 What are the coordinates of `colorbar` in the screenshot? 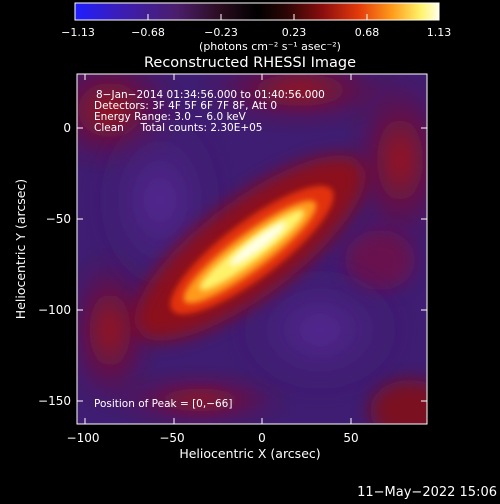 It's located at (257, 11).